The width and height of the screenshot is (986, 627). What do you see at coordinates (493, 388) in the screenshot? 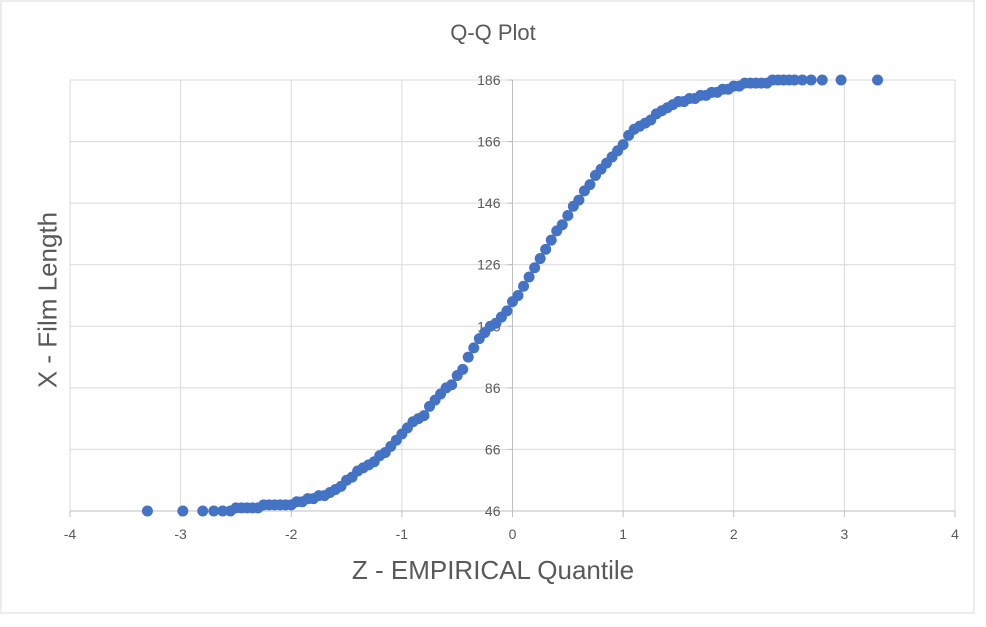
I see `y-tick-label: 86` at bounding box center [493, 388].